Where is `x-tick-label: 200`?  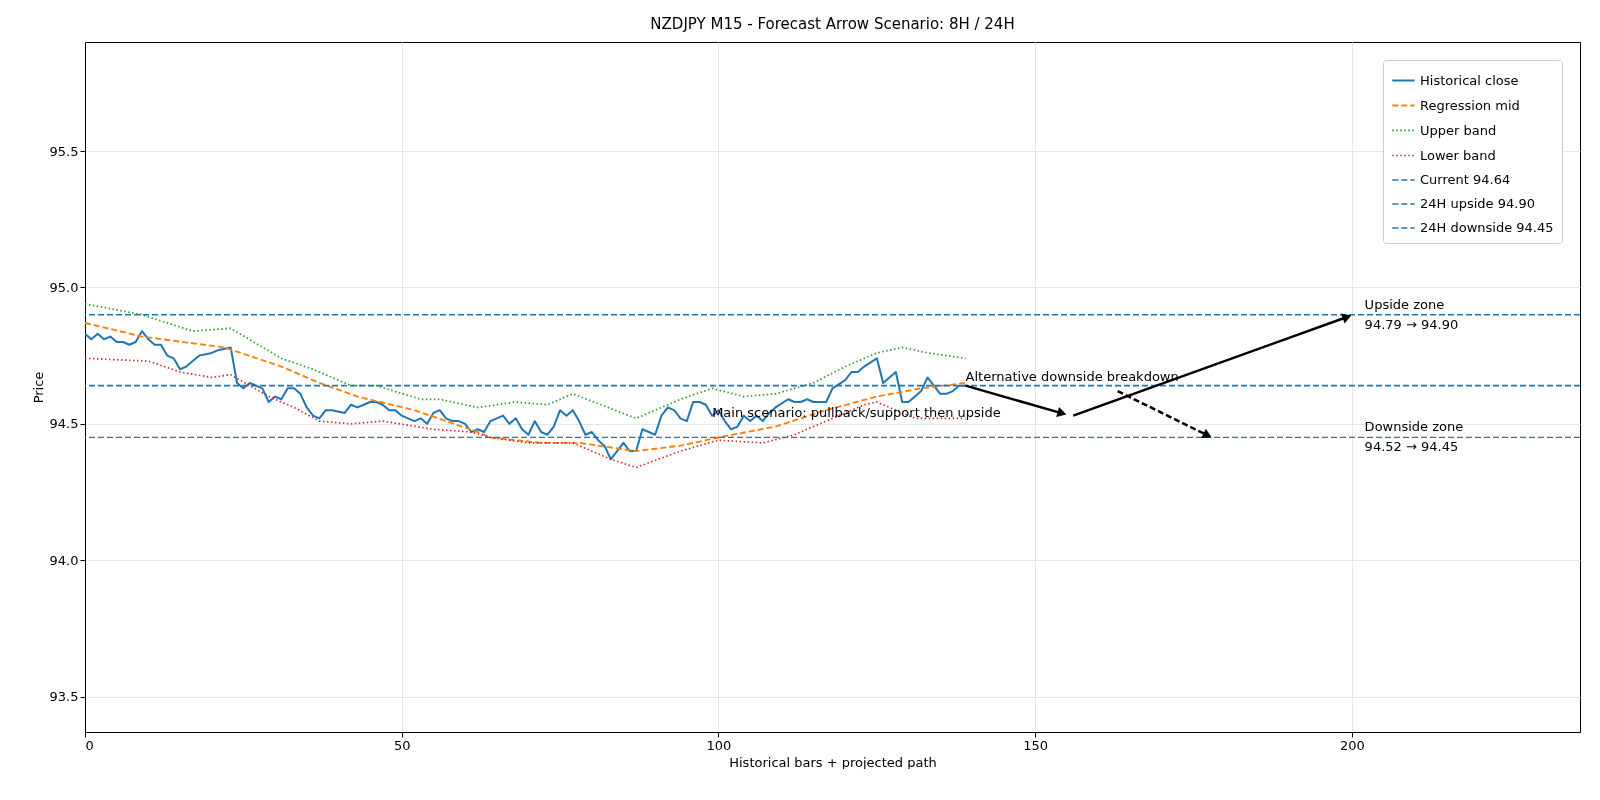 x-tick-label: 200 is located at coordinates (1352, 745).